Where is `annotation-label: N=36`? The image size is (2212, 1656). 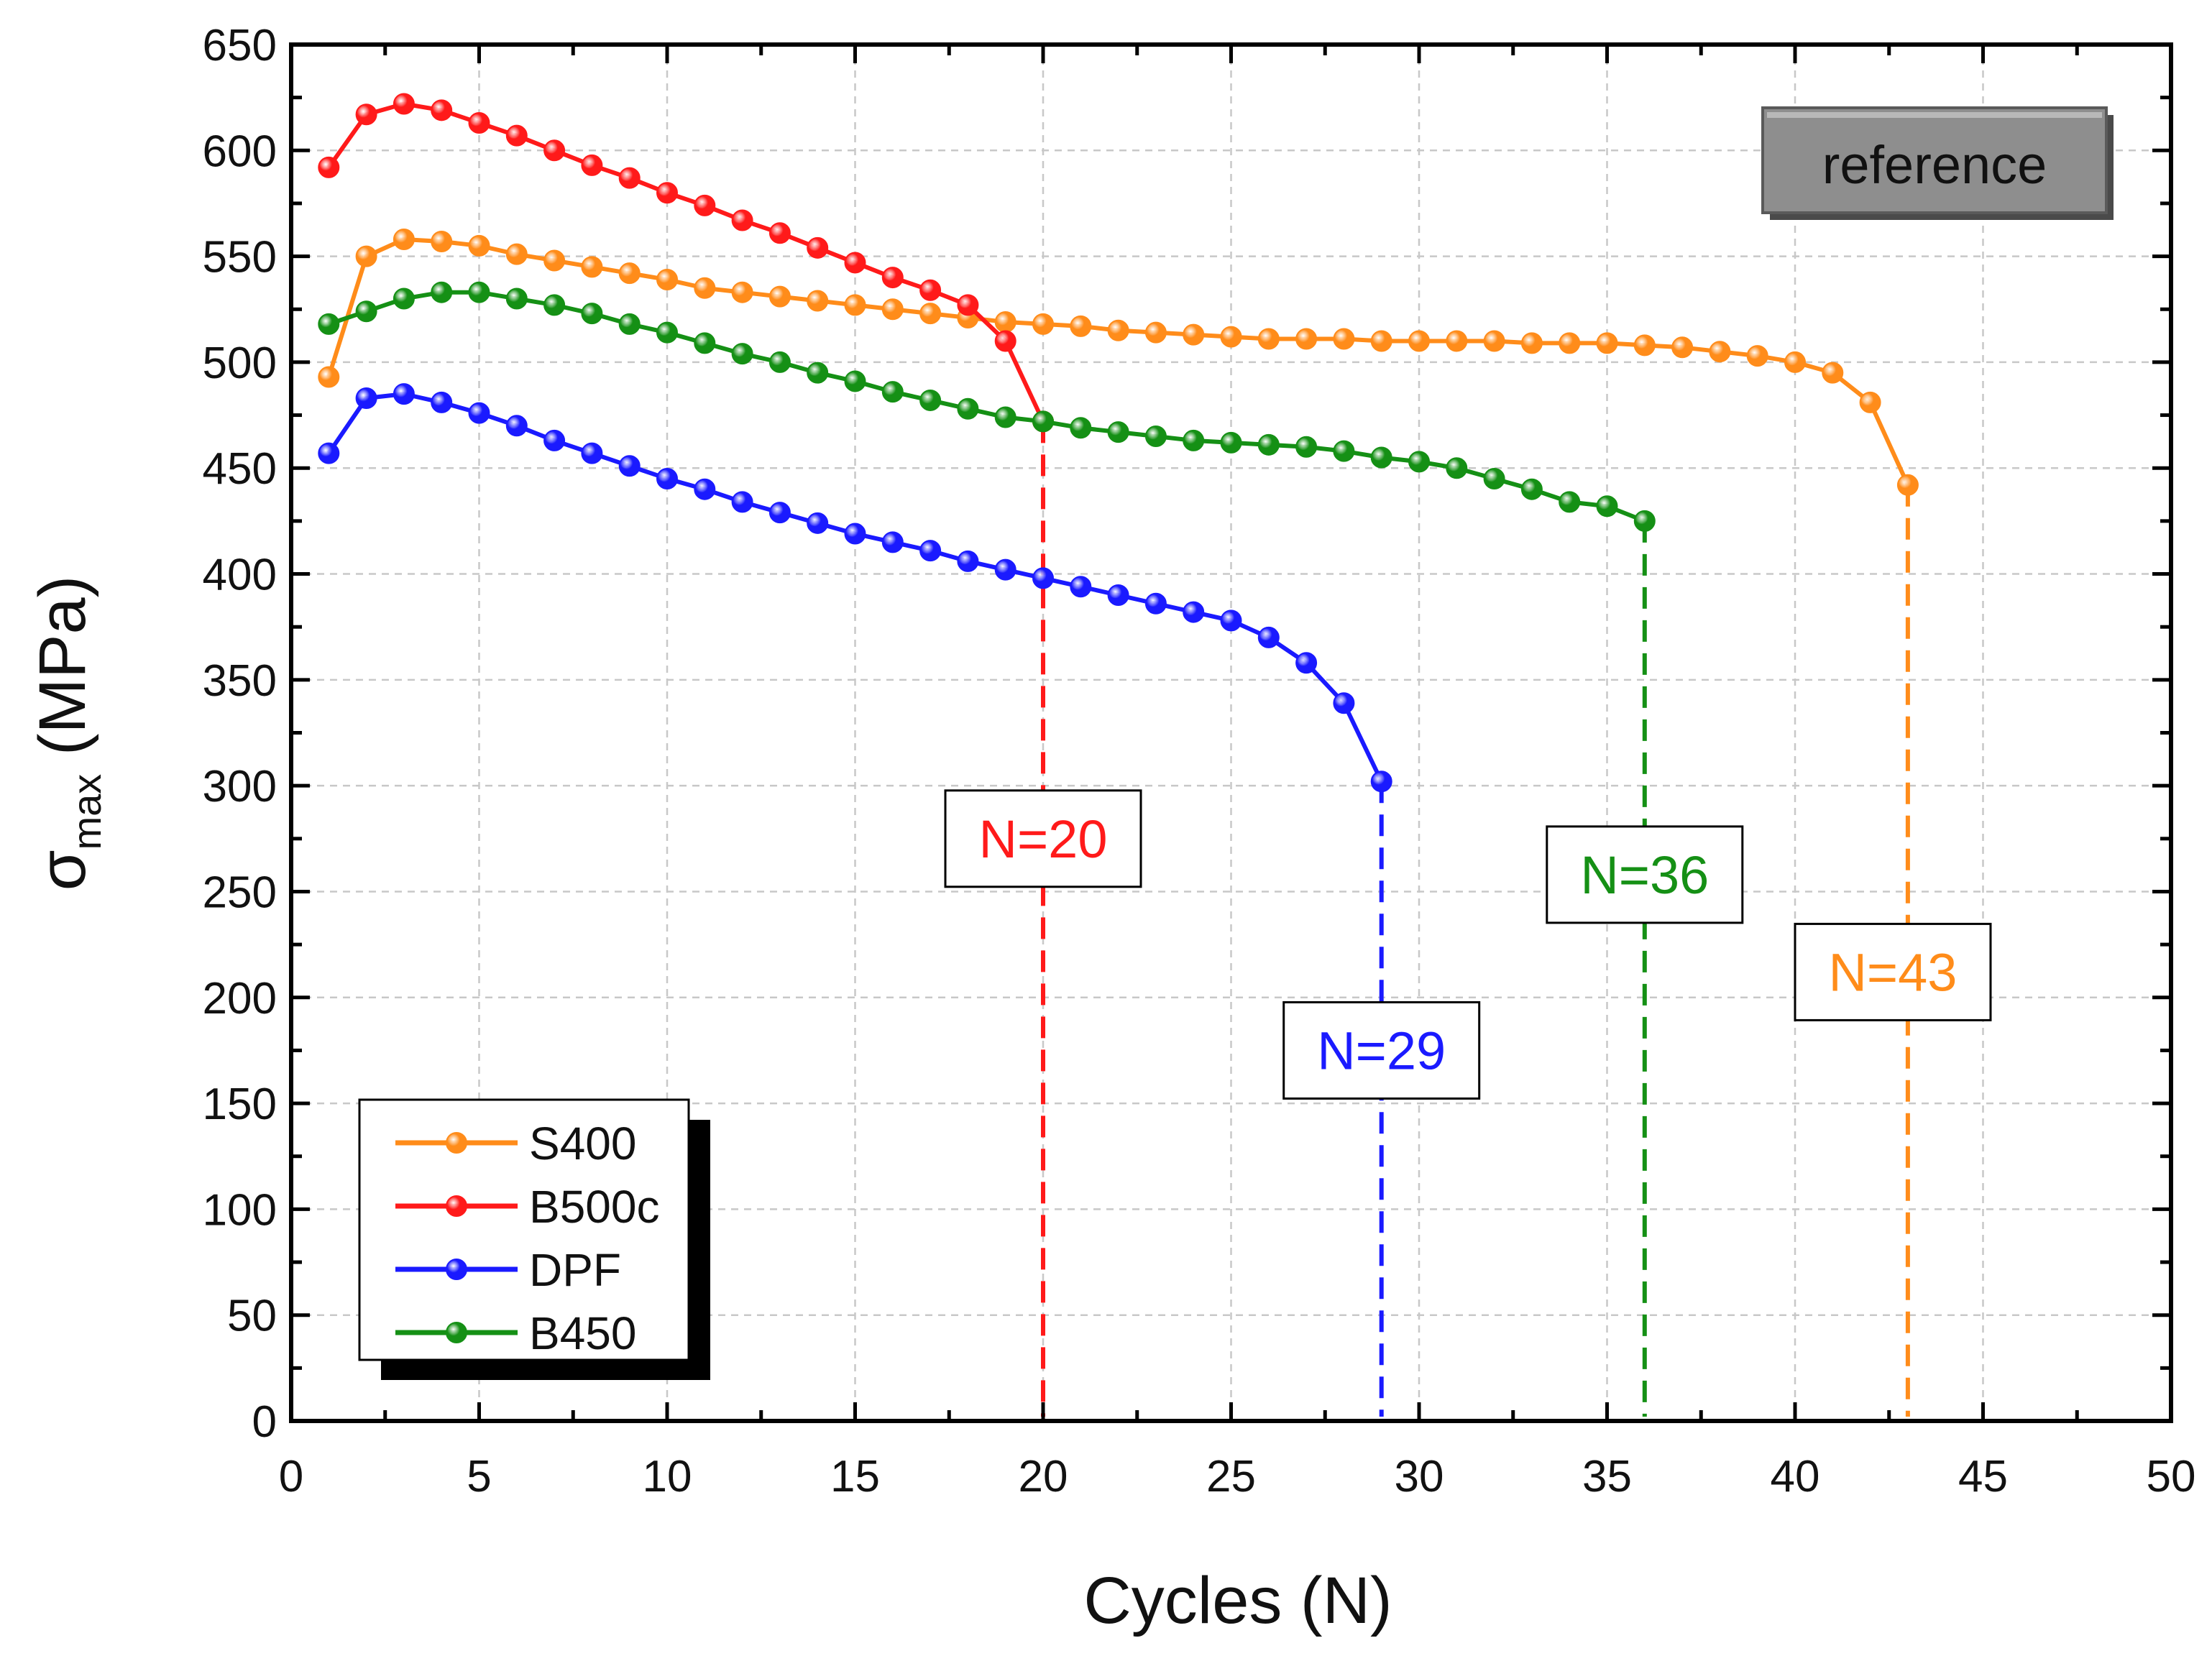
annotation-label: N=36 is located at coordinates (1644, 875).